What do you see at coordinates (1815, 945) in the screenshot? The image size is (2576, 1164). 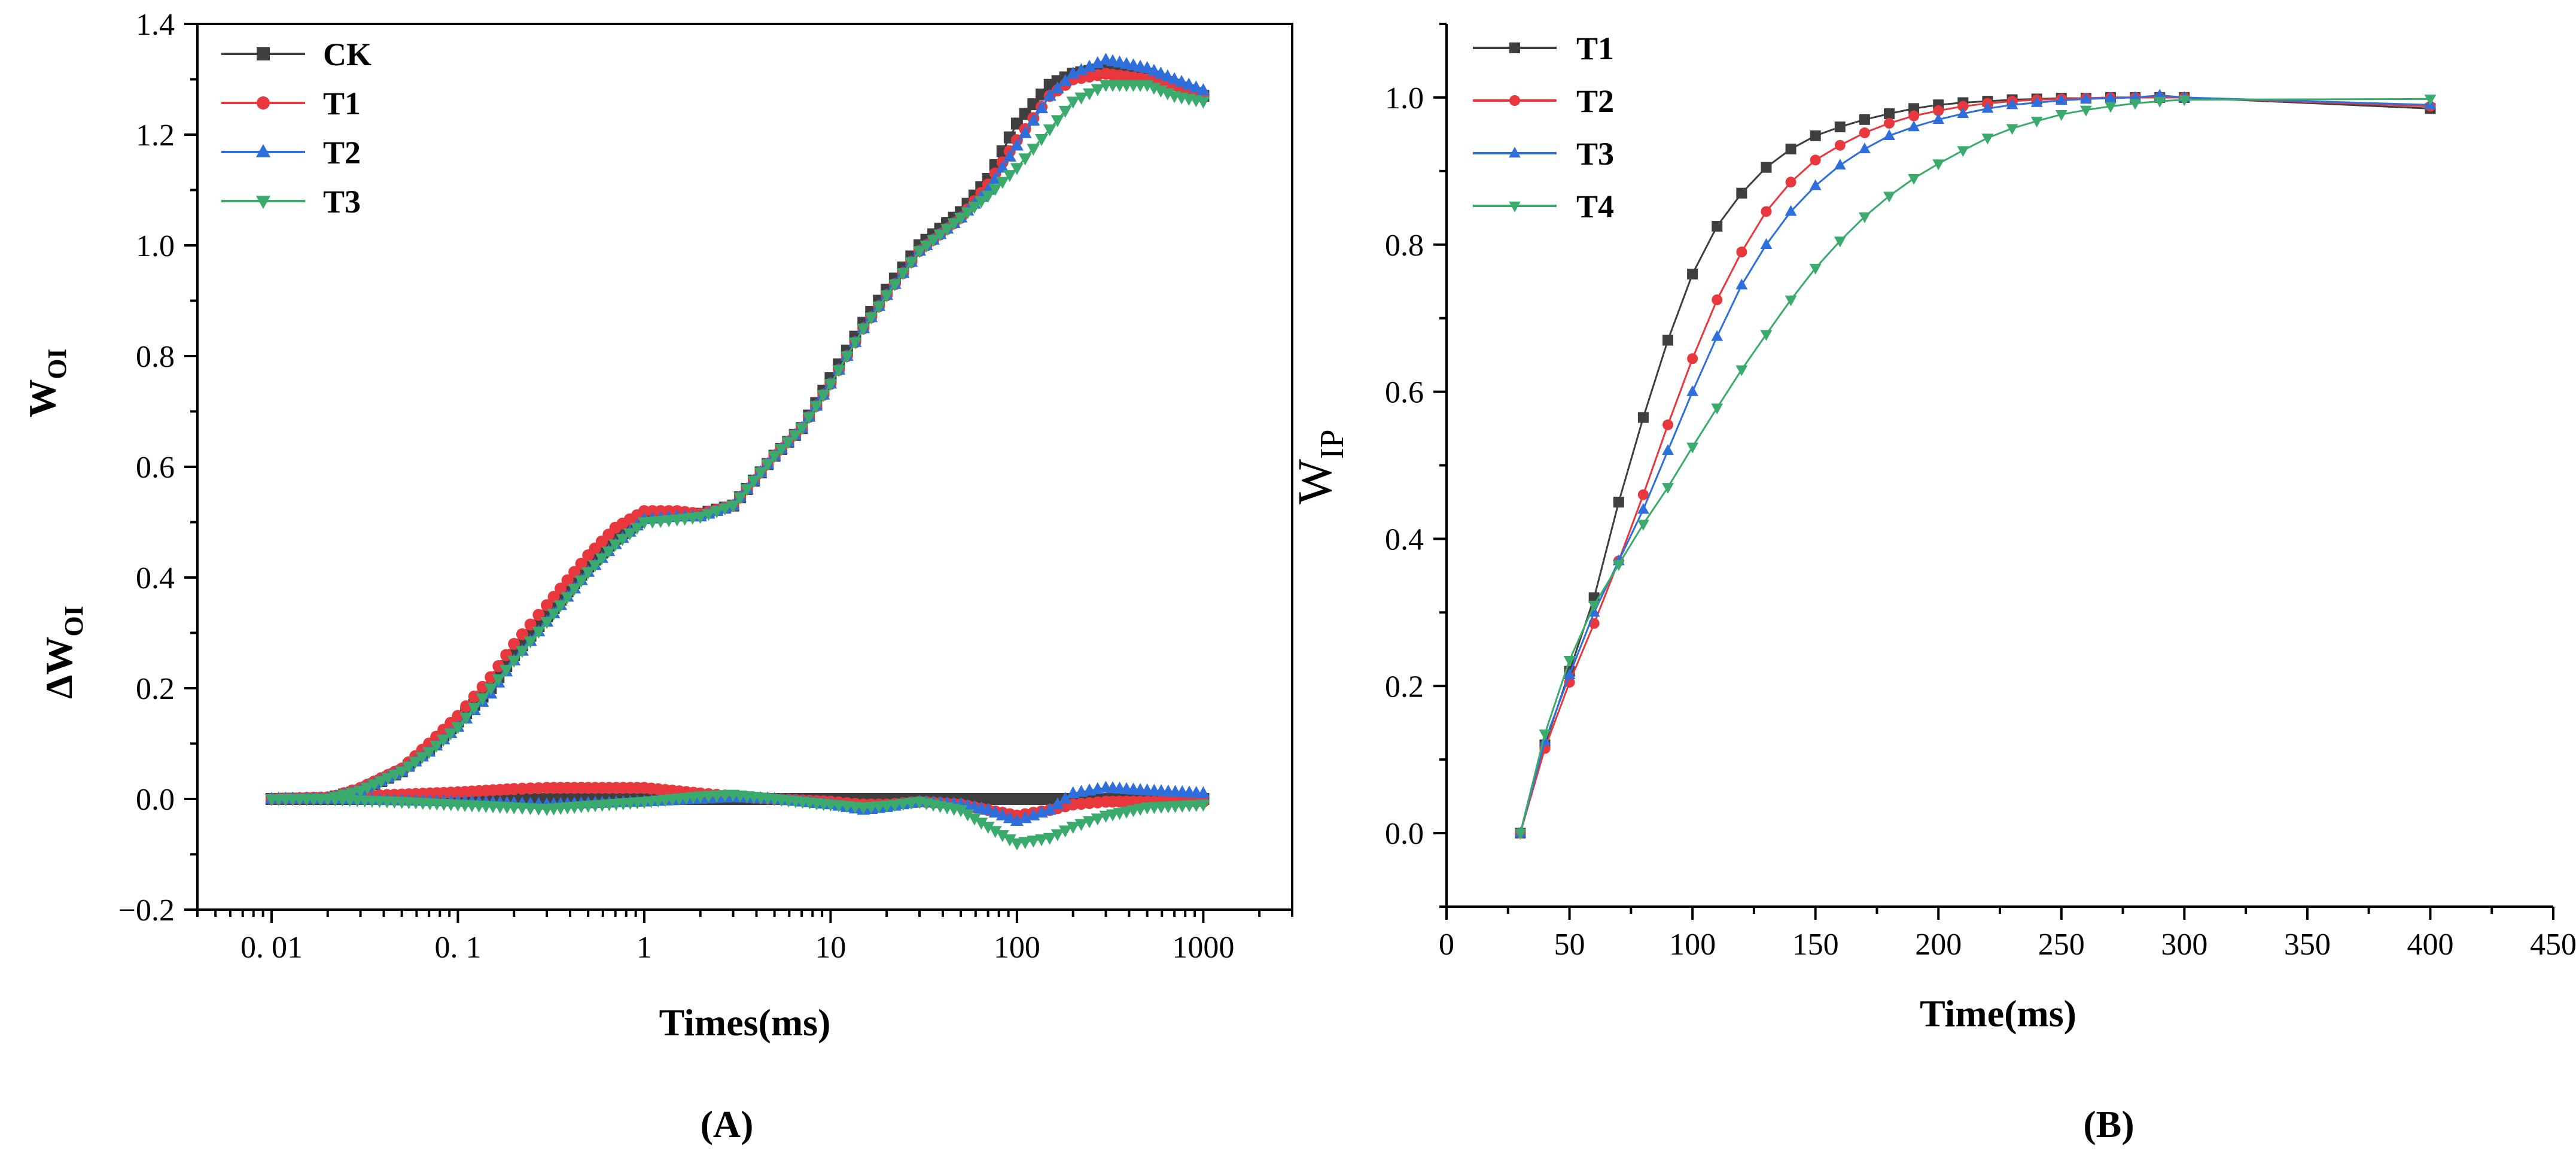 I see `panel-b-x-tick-label: 150` at bounding box center [1815, 945].